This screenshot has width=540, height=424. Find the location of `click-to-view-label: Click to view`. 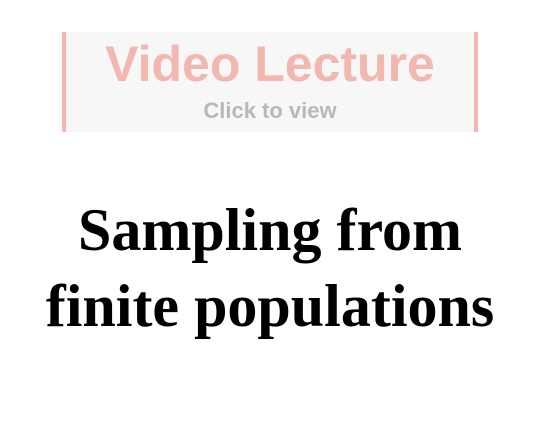

click-to-view-label: Click to view is located at coordinates (270, 110).